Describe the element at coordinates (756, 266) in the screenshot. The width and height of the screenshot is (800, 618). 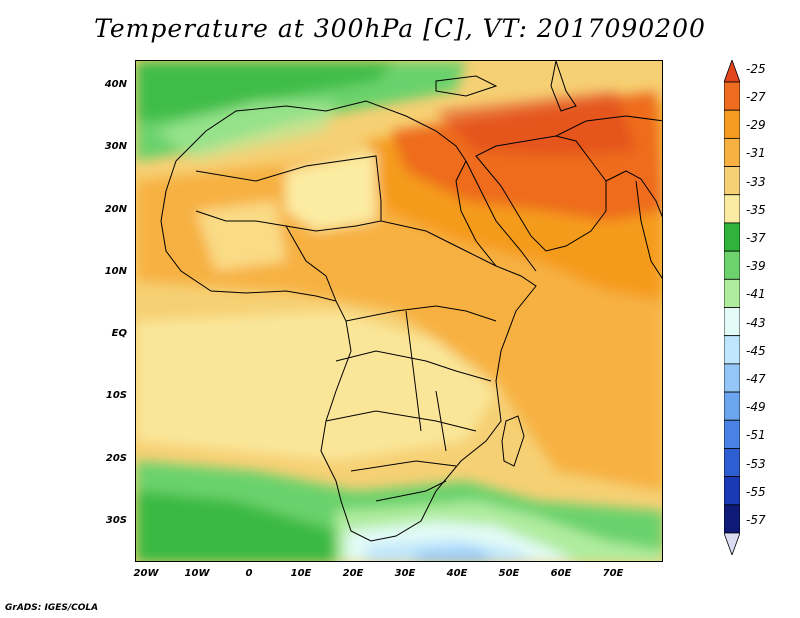
I see `colorbar-label: -39` at that location.